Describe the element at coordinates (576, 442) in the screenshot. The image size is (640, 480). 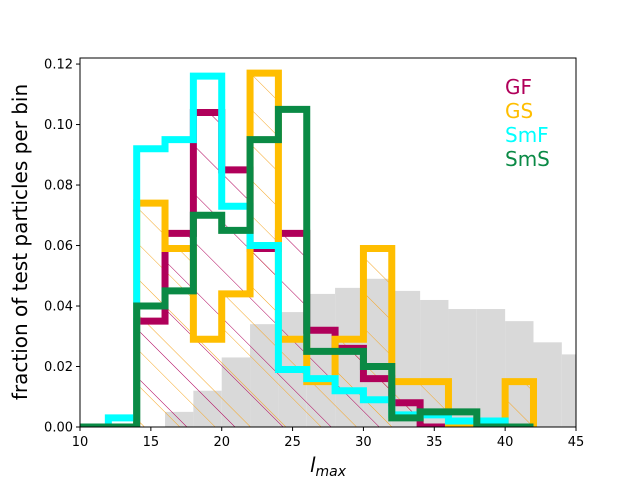
I see `x-tick-label: 45` at that location.